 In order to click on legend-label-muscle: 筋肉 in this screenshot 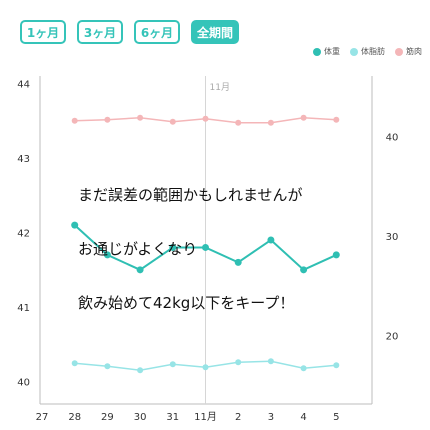, I will do `click(414, 51)`.